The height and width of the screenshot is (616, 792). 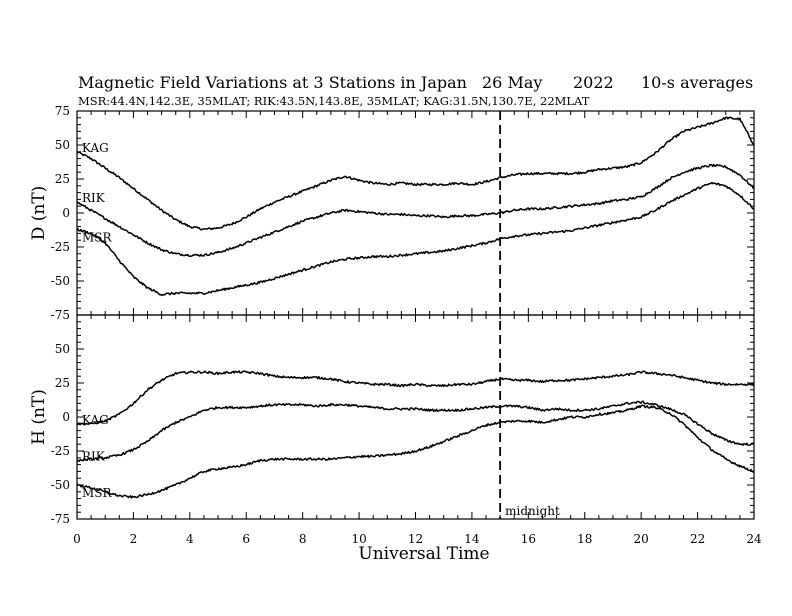 I want to click on x-tick-label-6: 12, so click(x=415, y=539).